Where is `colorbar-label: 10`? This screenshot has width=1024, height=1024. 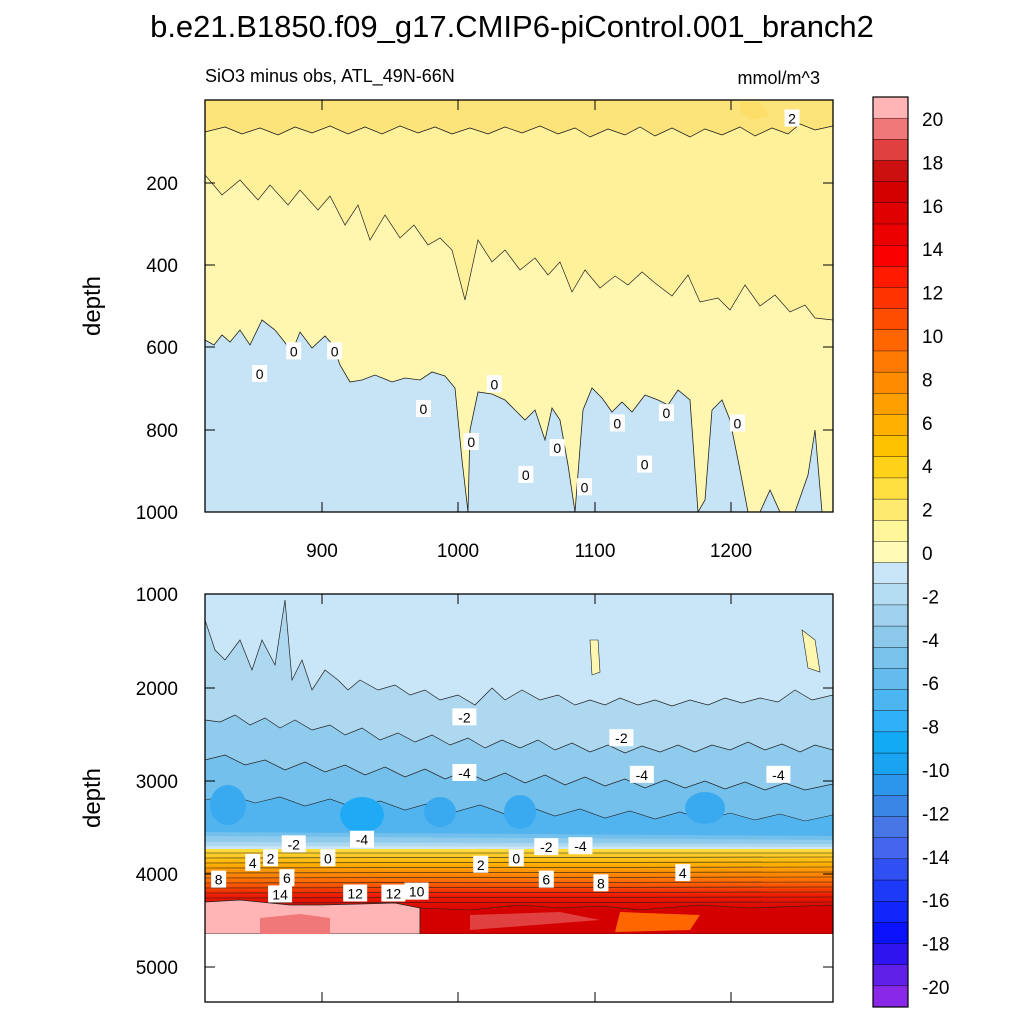 colorbar-label: 10 is located at coordinates (932, 337).